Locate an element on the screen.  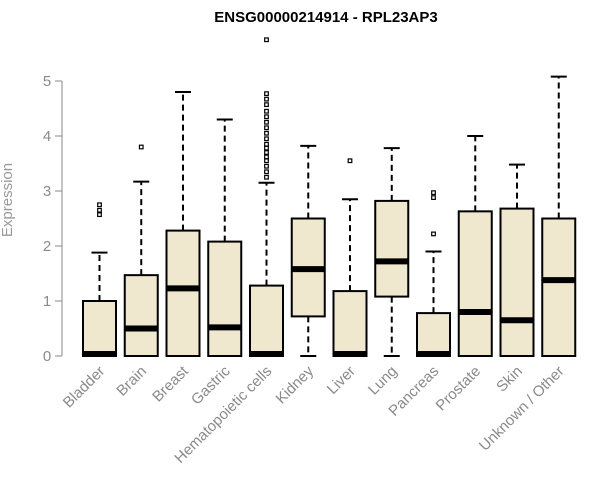
x-tick-label: Breast is located at coordinates (170, 383).